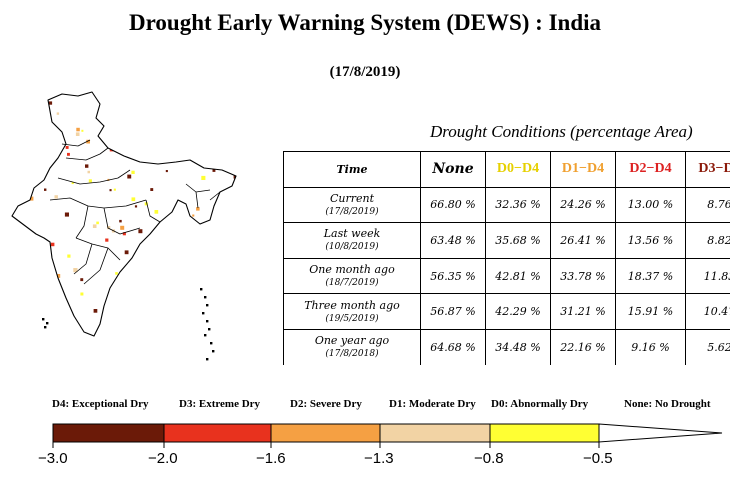 This screenshot has height=489, width=730. What do you see at coordinates (352, 341) in the screenshot?
I see `row-label: One year ago` at bounding box center [352, 341].